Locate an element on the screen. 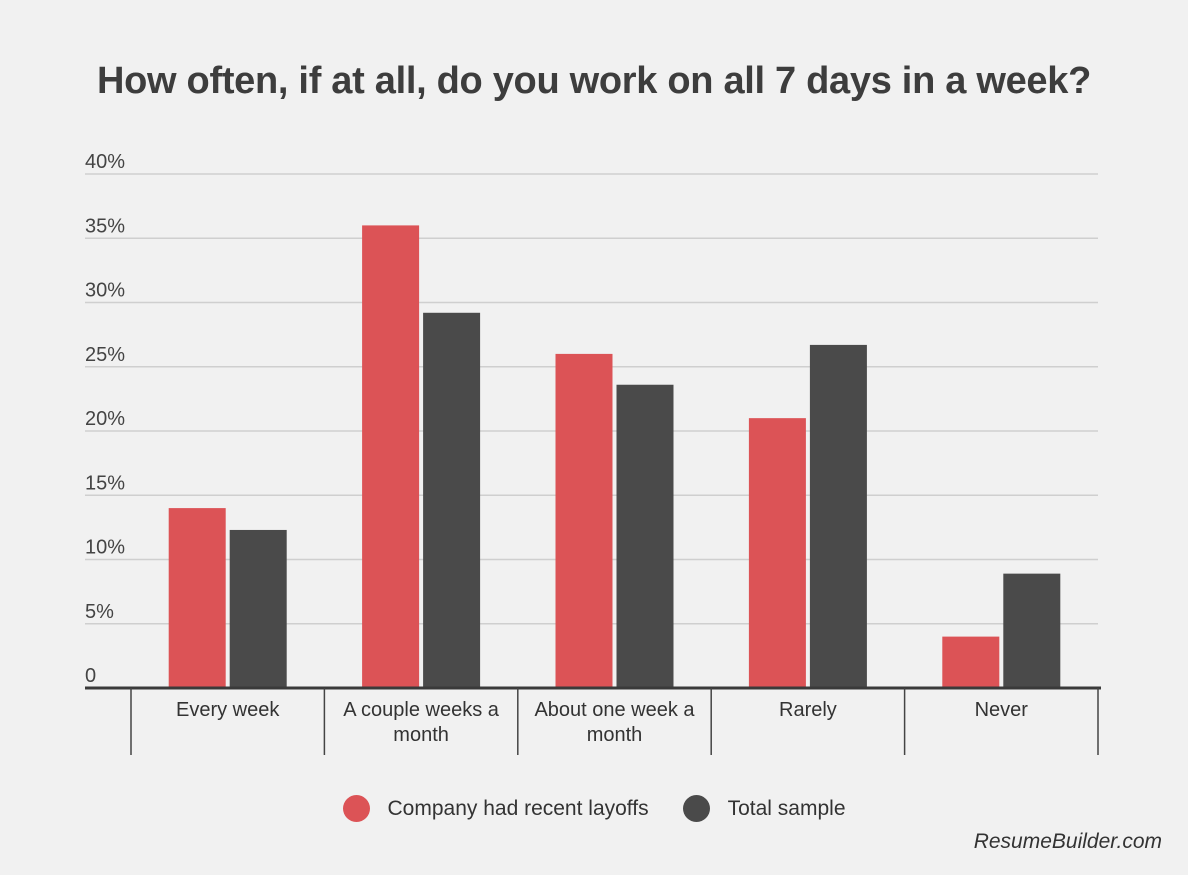 This screenshot has height=875, width=1188. legend: Company had recent layoffs Total sample is located at coordinates (594, 808).